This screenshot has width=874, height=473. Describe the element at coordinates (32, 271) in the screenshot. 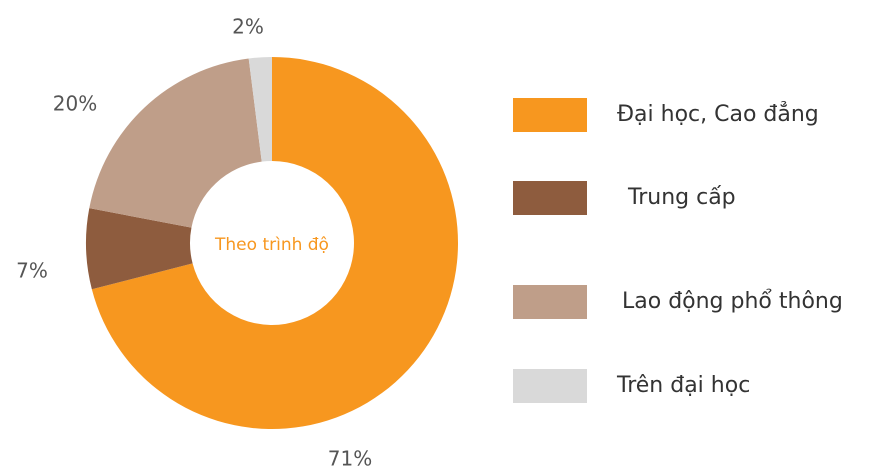

I see `slice-label: 7%` at that location.